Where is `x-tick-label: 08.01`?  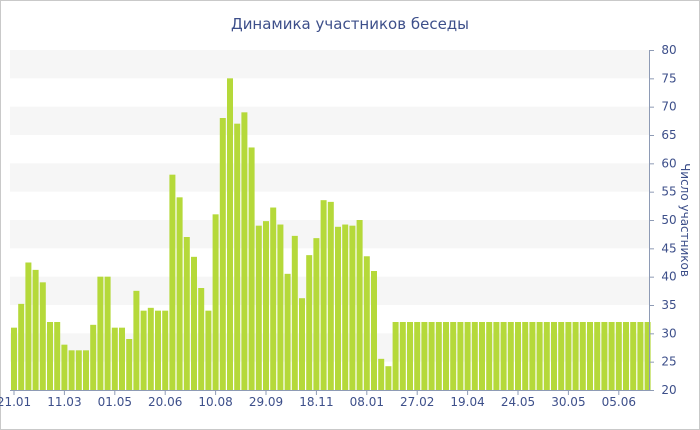
x-tick-label: 08.01 is located at coordinates (367, 402).